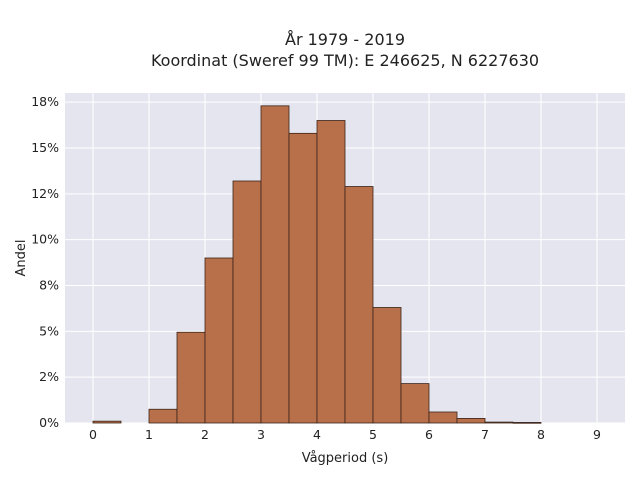 The height and width of the screenshot is (480, 640). What do you see at coordinates (345, 39) in the screenshot?
I see `chart-title-line-1: År 1979 - 2019` at bounding box center [345, 39].